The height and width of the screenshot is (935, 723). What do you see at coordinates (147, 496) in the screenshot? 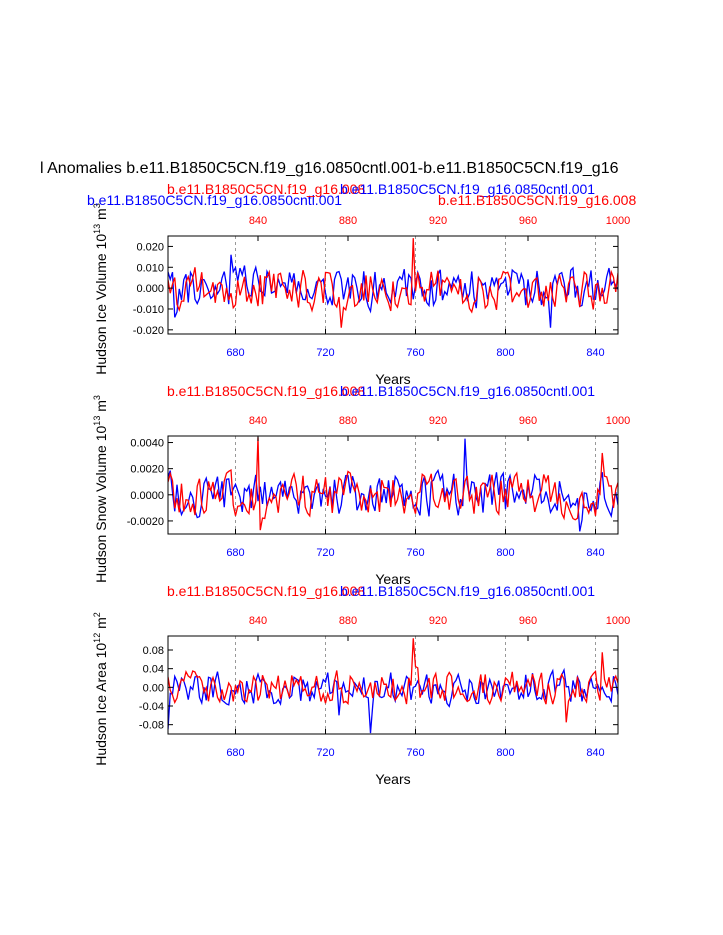
I see `y-tick-label: 0.0000` at bounding box center [147, 496].